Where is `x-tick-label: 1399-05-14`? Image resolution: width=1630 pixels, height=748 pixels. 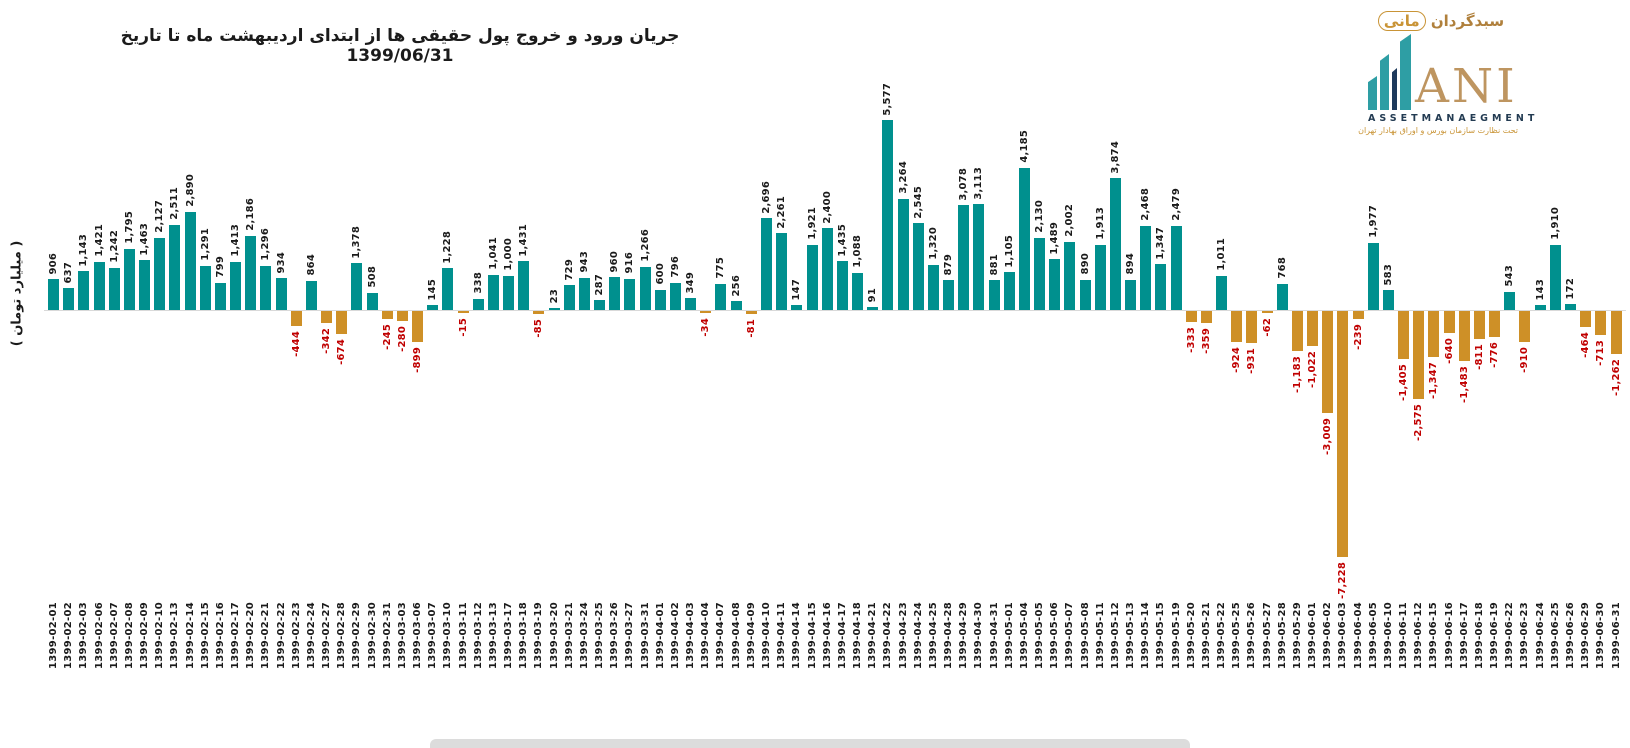
x-tick-label: 1399-05-14 is located at coordinates (1146, 635).